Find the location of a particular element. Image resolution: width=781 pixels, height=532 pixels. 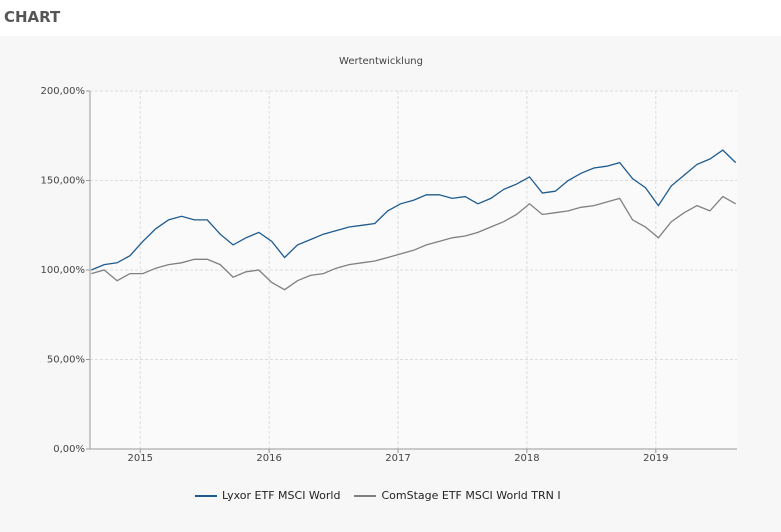

legend-label: Lyxor ETF MSCI World is located at coordinates (281, 495).